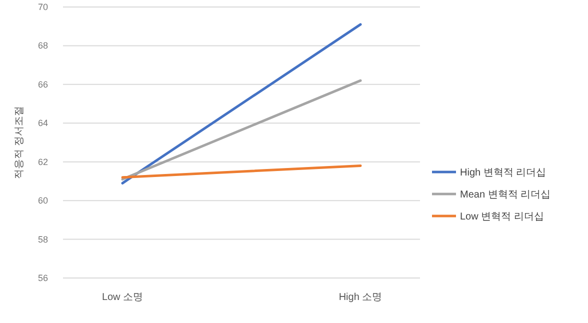 Image resolution: width=588 pixels, height=323 pixels. Describe the element at coordinates (502, 217) in the screenshot. I see `legend-label: Low 변혁적 리더십` at that location.